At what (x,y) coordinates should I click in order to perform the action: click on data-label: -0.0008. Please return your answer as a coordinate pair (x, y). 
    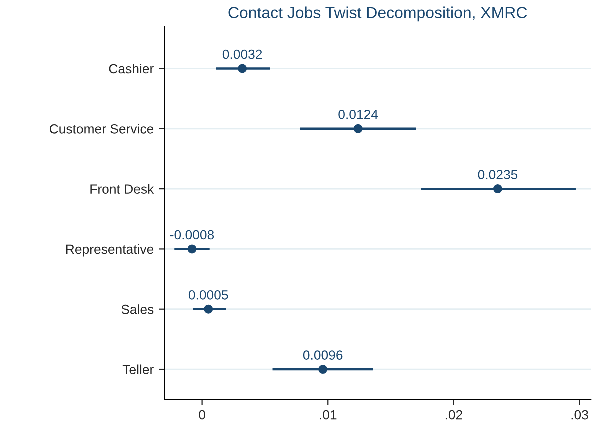
    Looking at the image, I should click on (192, 235).